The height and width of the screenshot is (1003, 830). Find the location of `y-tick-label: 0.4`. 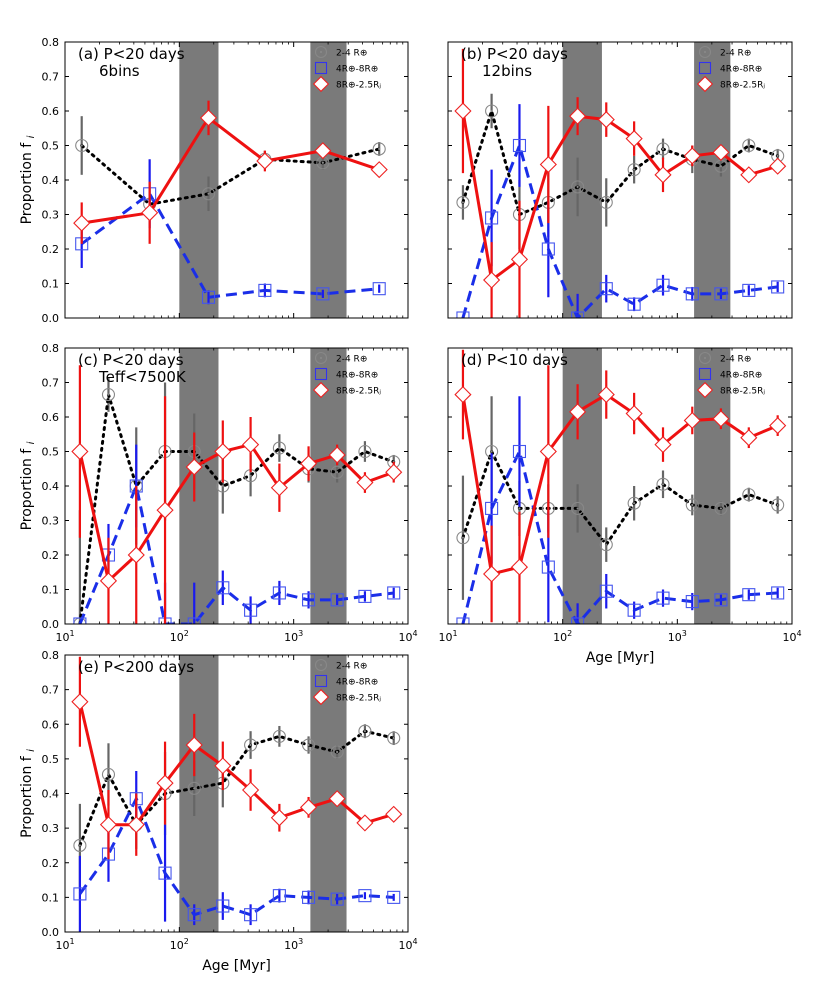

y-tick-label: 0.4 is located at coordinates (51, 486).